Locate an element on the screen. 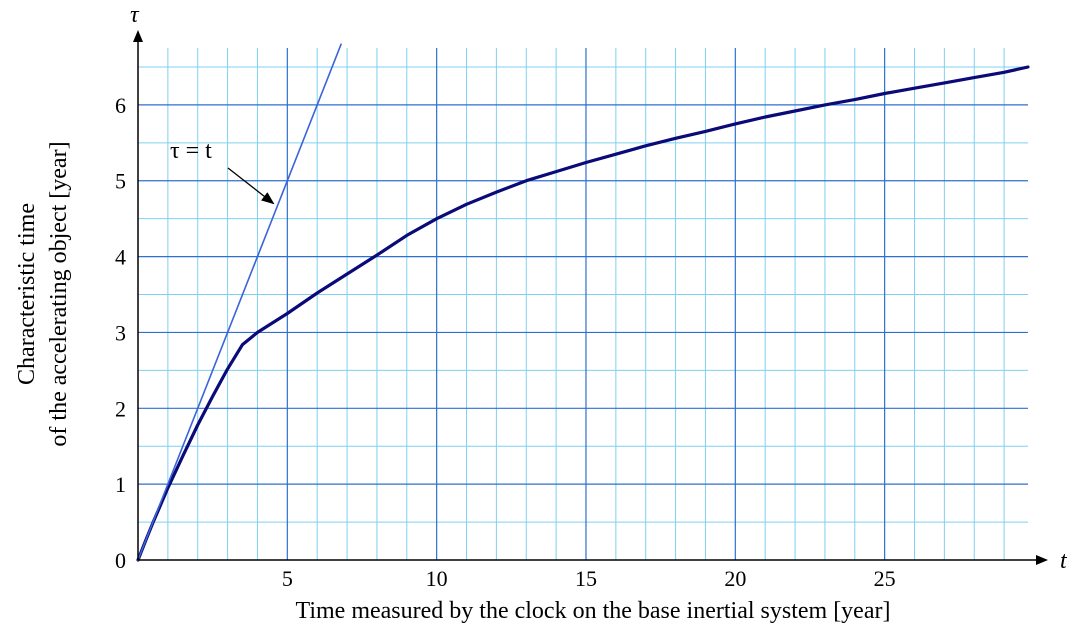  x-tick-label: 25 is located at coordinates (885, 578).